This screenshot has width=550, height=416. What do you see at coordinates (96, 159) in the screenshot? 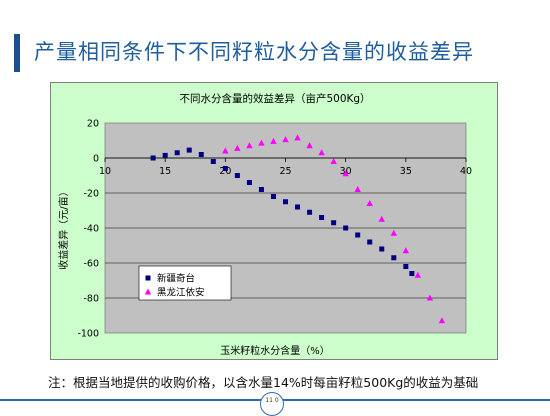
I see `y-tick-label: 0` at bounding box center [96, 159].